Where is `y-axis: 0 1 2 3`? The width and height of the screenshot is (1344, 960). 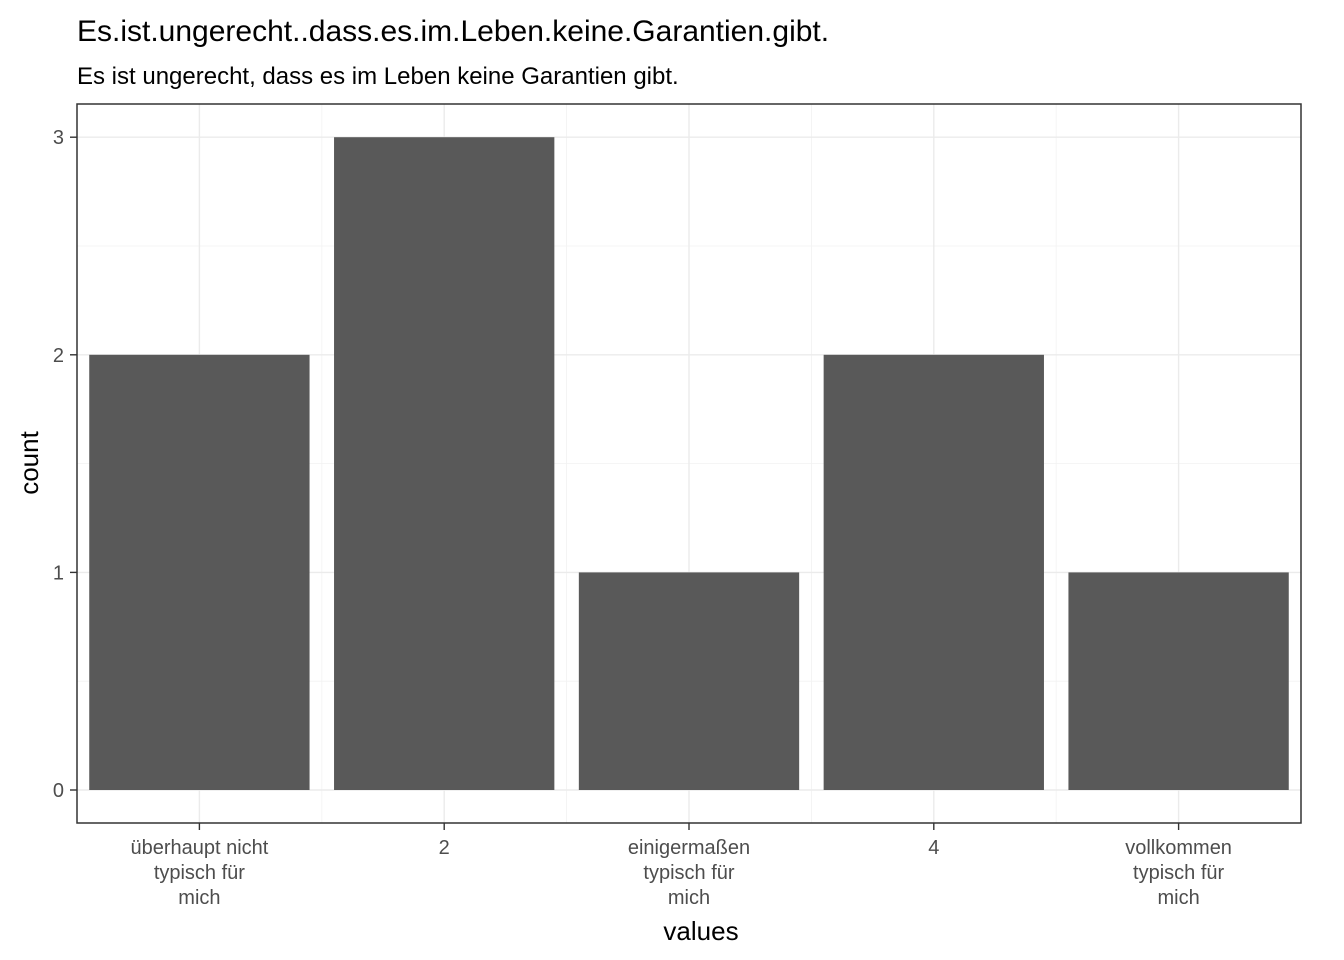
y-axis: 0 1 2 3 is located at coordinates (65, 464).